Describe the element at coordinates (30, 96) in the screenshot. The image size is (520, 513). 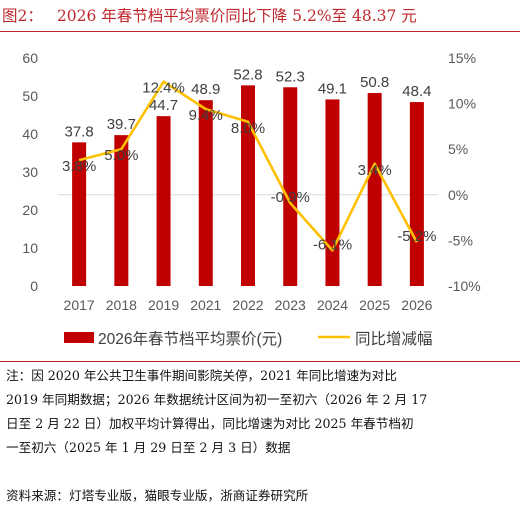
I see `left-axis-tick-label: 50` at that location.